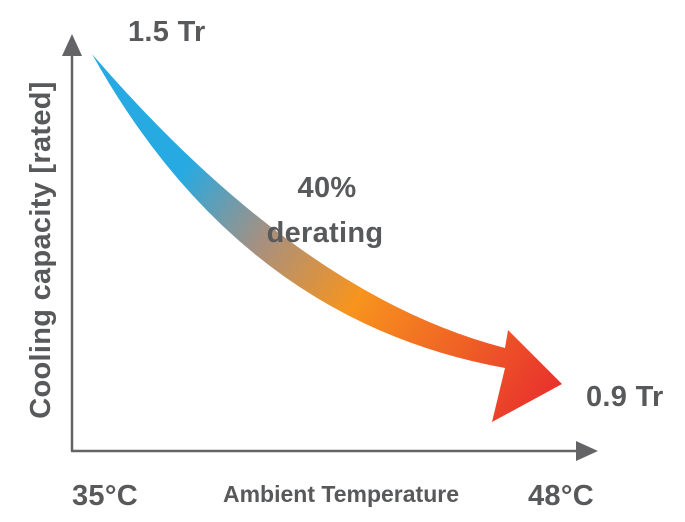 The height and width of the screenshot is (522, 685). Describe the element at coordinates (105, 496) in the screenshot. I see `x-start-temperature: 35°C` at that location.